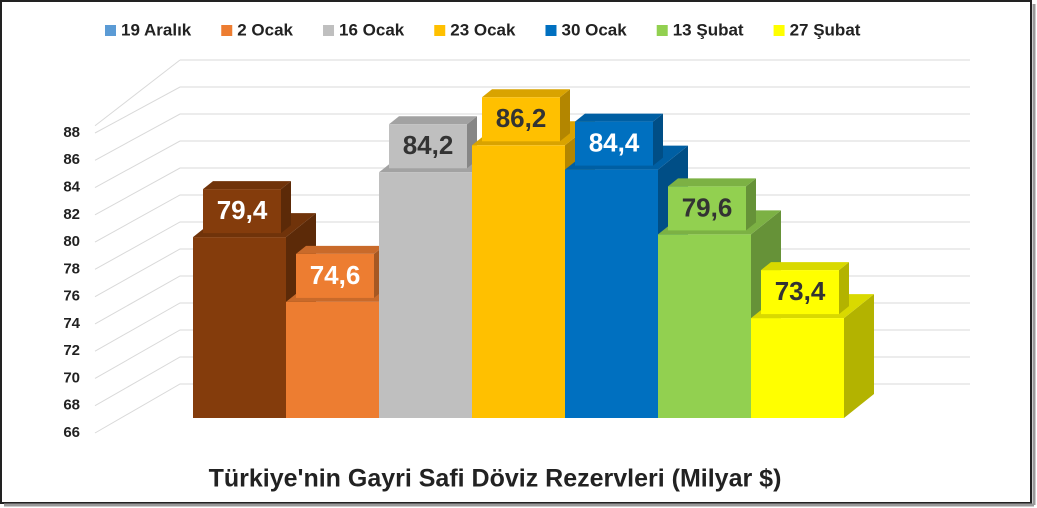 This screenshot has height=508, width=1037. I want to click on y-tick-label: 88, so click(71, 132).